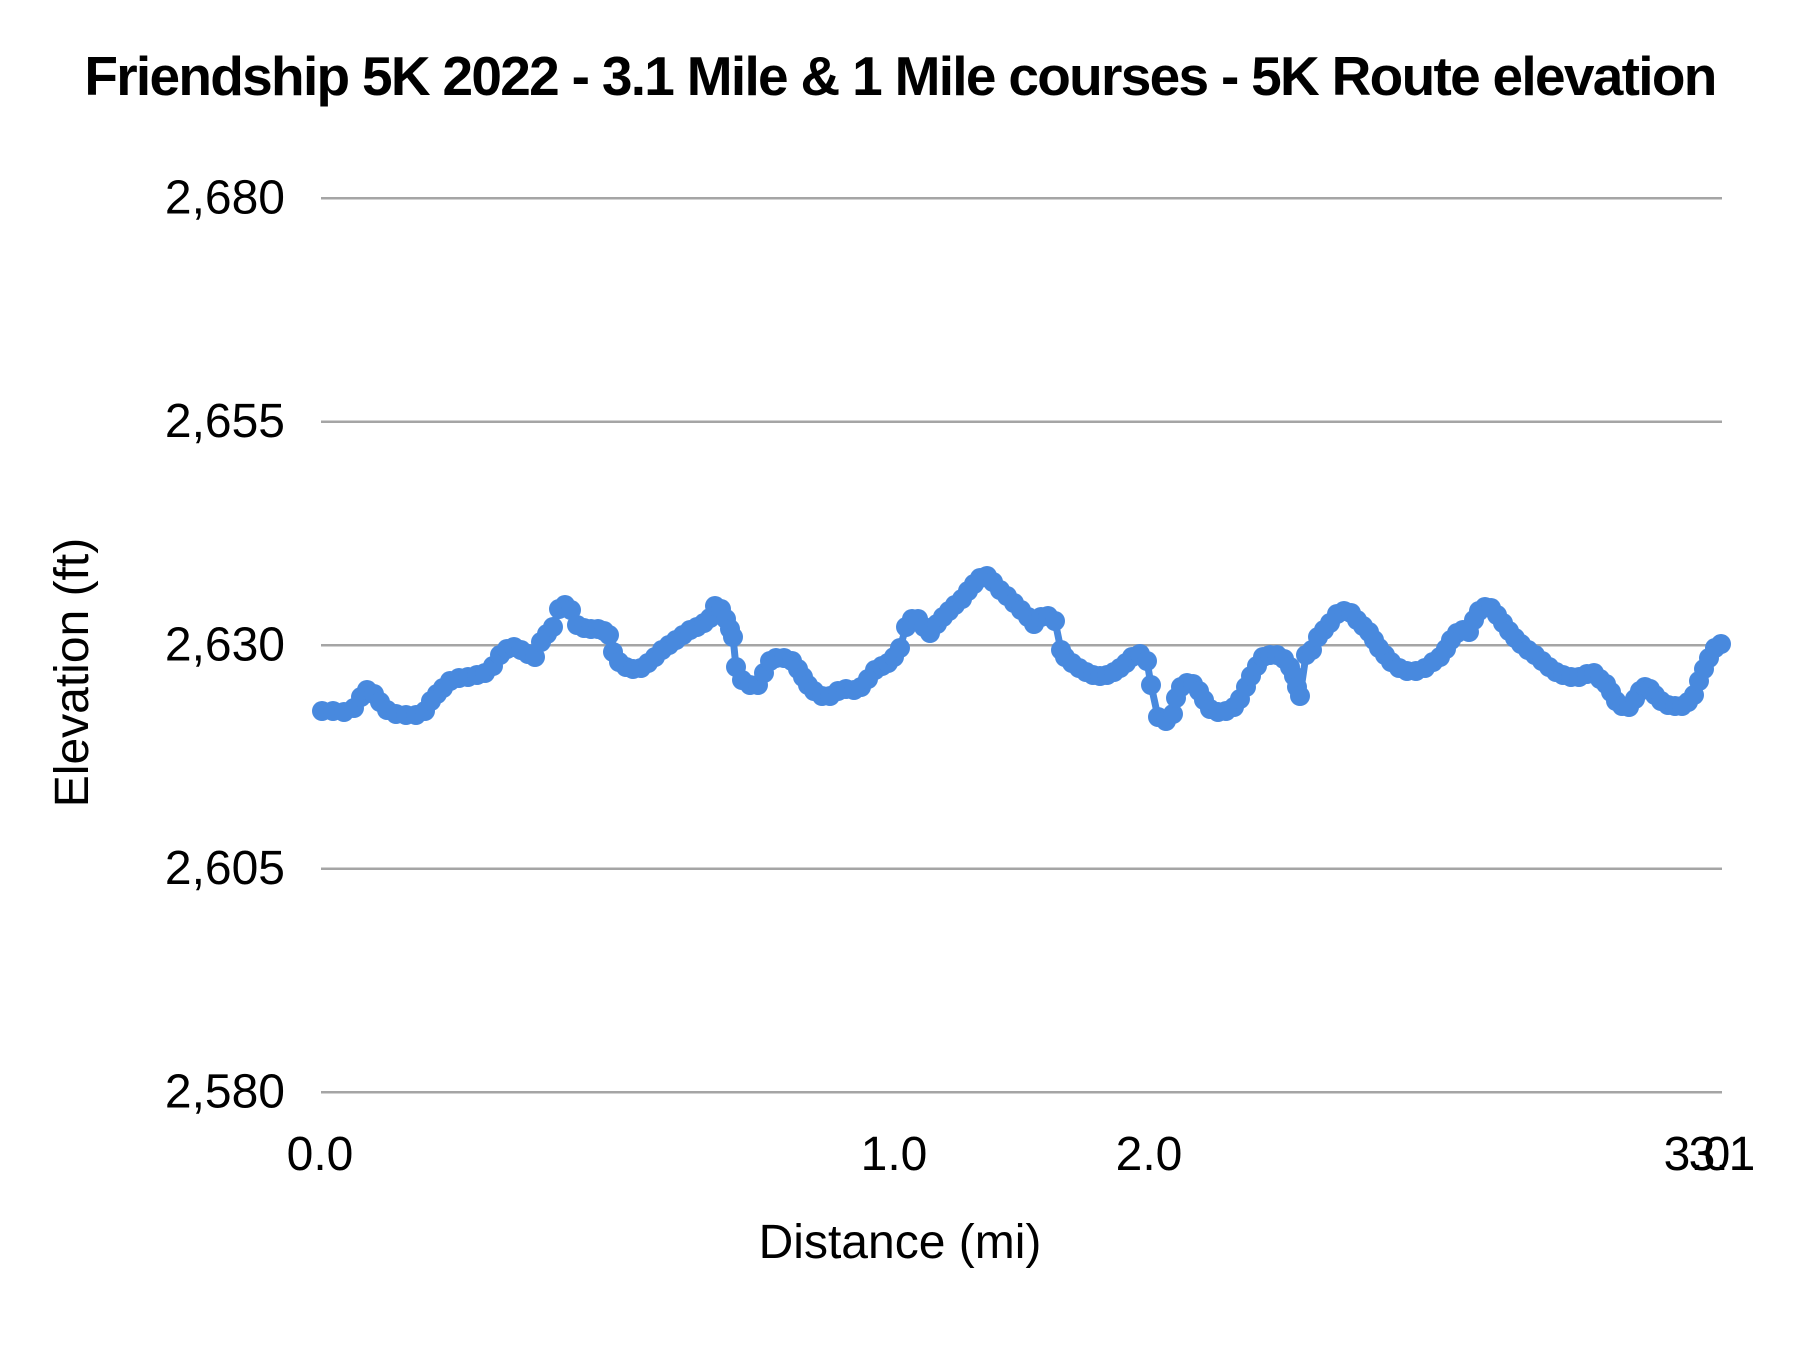 This screenshot has height=1355, width=1800. I want to click on svg-text: 3.0, so click(1697, 1154).